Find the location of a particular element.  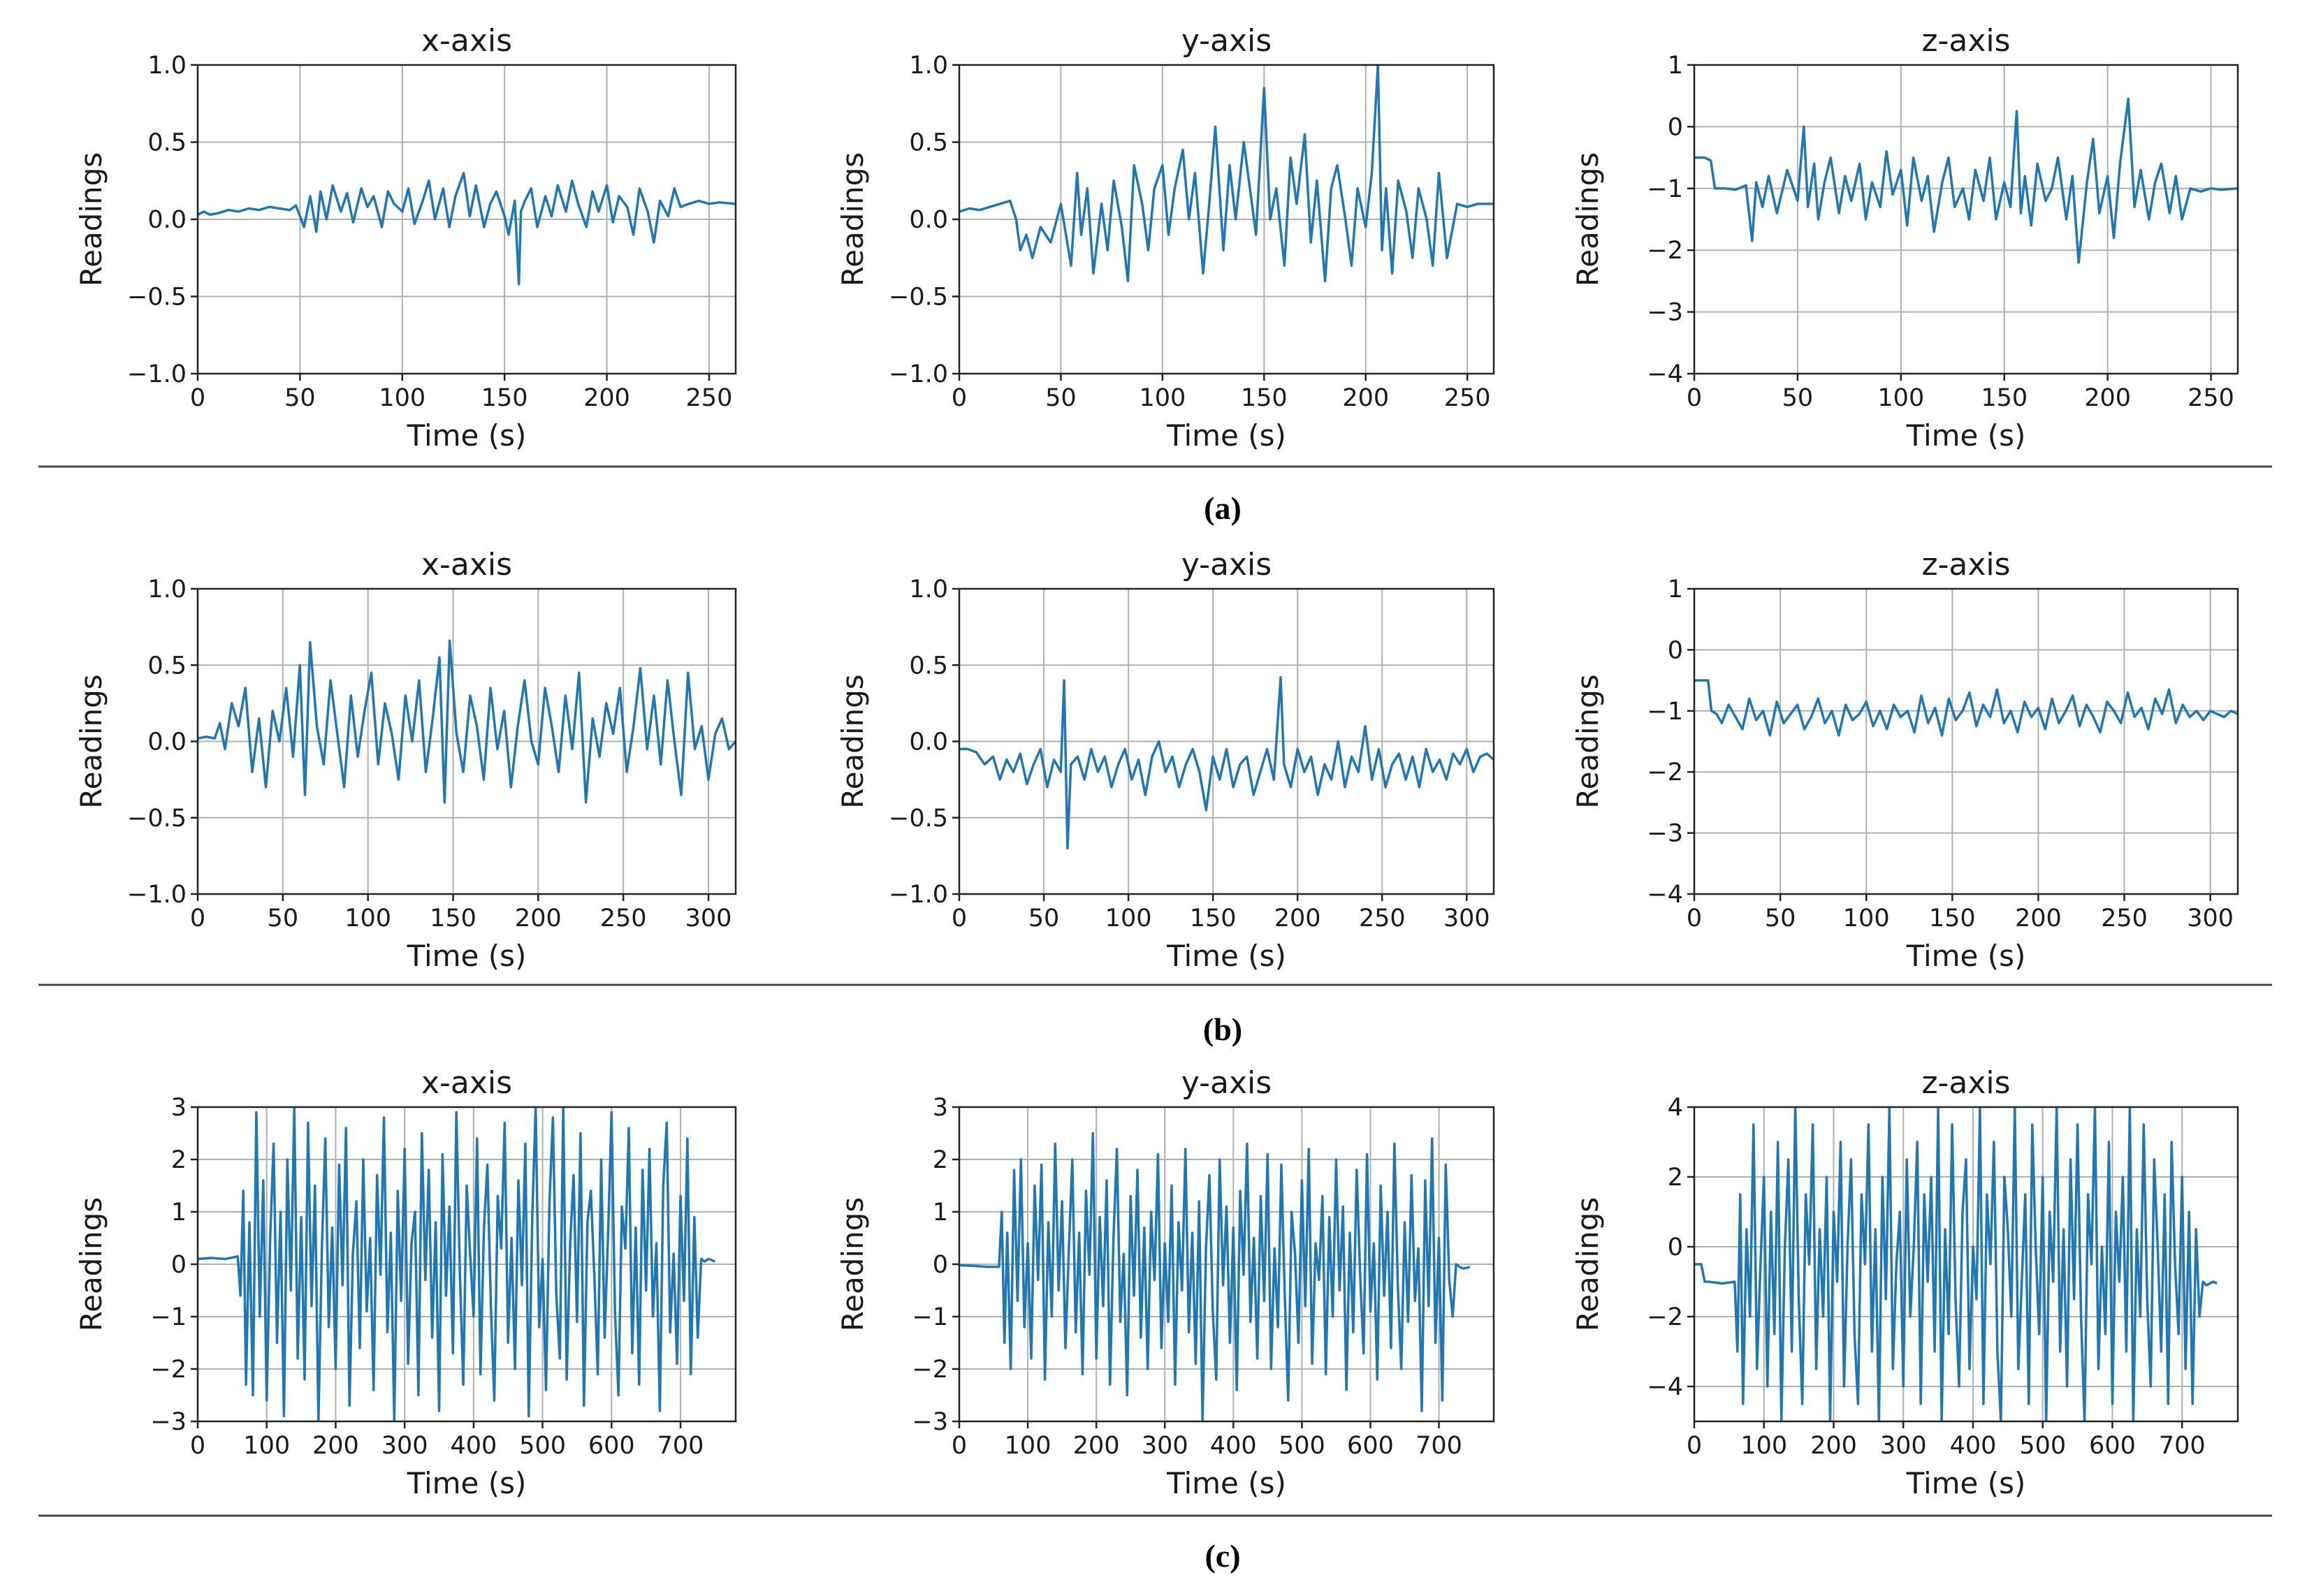

row-caption: (c) is located at coordinates (1222, 1556).